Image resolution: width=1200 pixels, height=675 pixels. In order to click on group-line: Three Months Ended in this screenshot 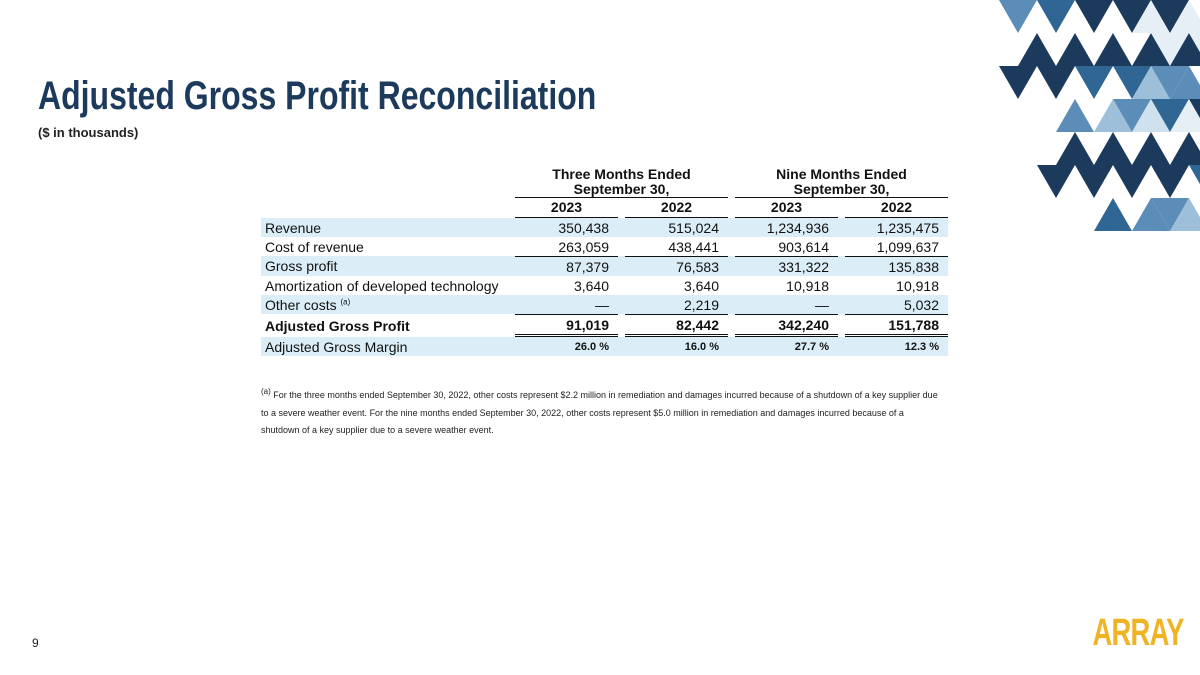, I will do `click(621, 174)`.